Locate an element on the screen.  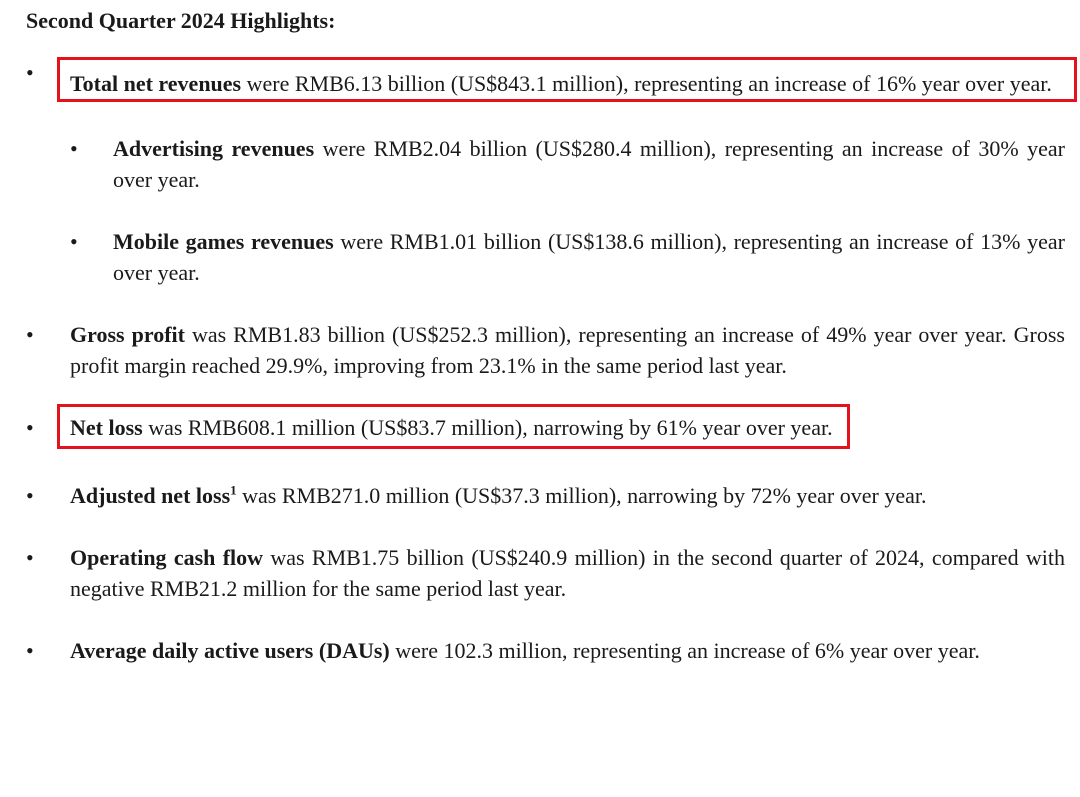
item-label: Total net revenues is located at coordinates (156, 83).